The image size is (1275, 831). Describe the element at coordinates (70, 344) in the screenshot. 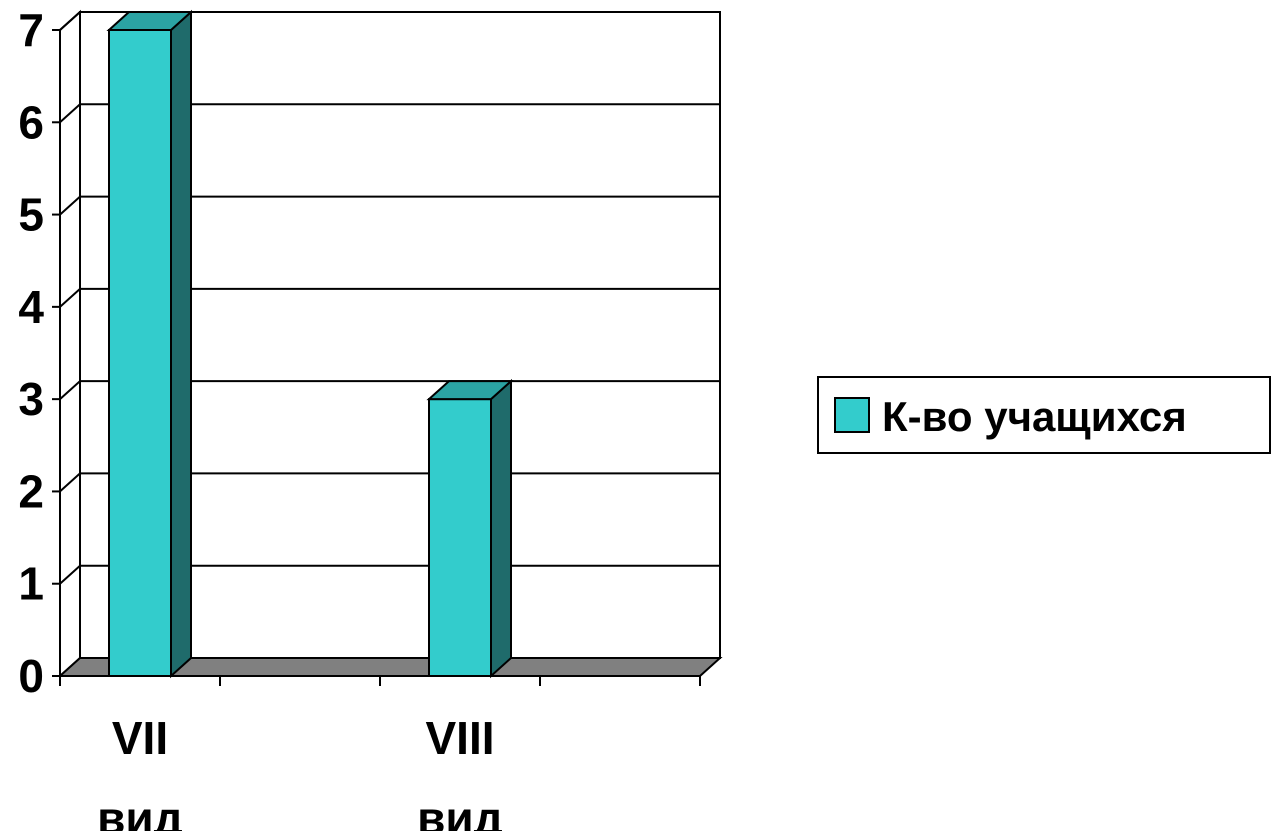

I see `side-wall` at that location.